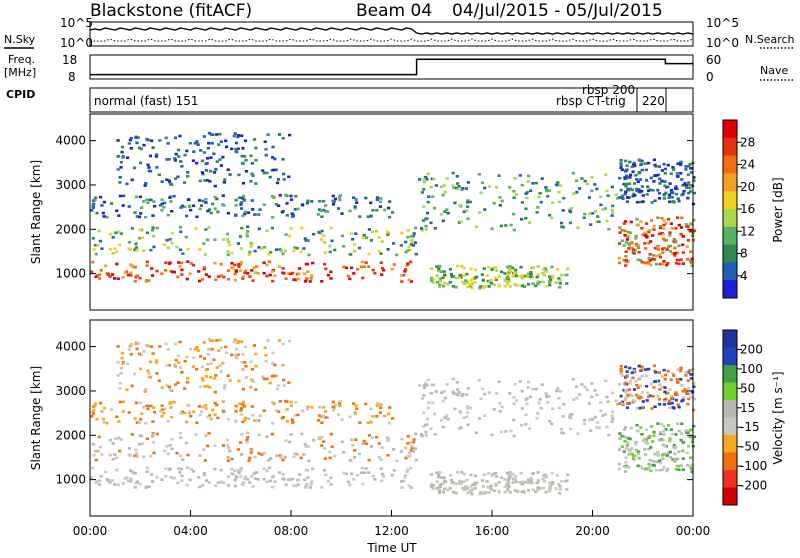 This screenshot has width=800, height=558. Describe the element at coordinates (591, 101) in the screenshot. I see `cpid-rbsp-ct-label: rbsp CT-trig` at that location.